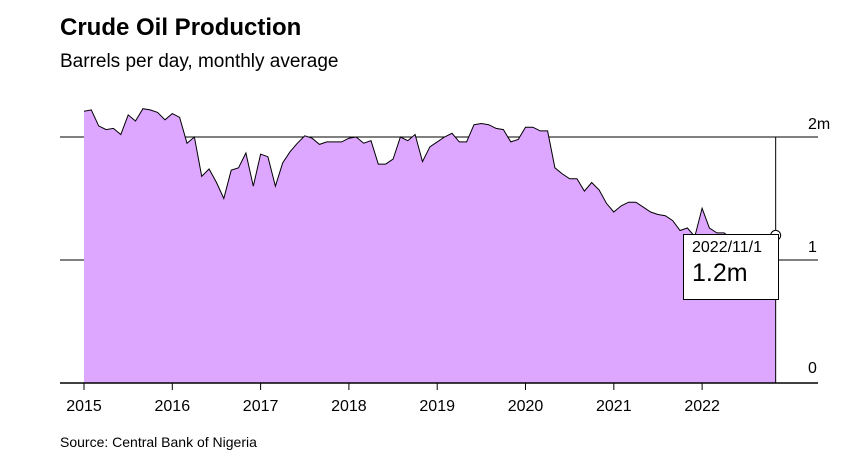  I want to click on x-tick-label-2018: 2018, so click(349, 406).